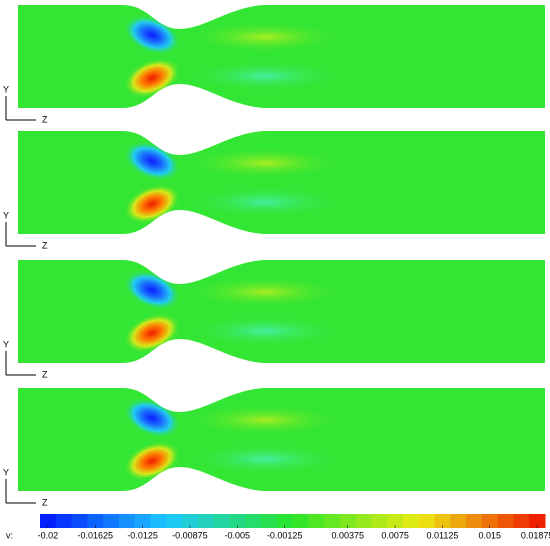  I want to click on colorbar-tick-label: -0.00125, so click(285, 535).